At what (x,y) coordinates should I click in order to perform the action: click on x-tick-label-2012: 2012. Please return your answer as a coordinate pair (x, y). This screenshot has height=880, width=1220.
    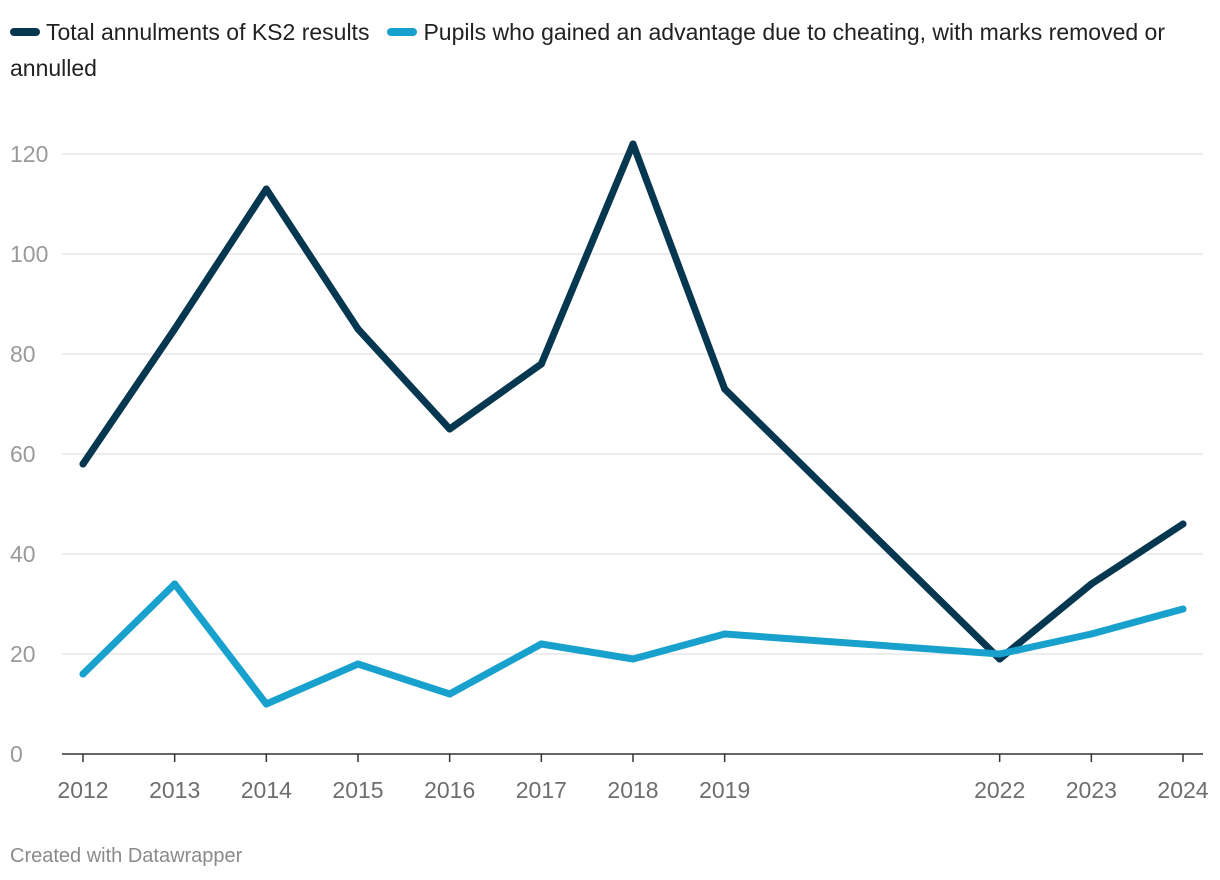
    Looking at the image, I should click on (82, 790).